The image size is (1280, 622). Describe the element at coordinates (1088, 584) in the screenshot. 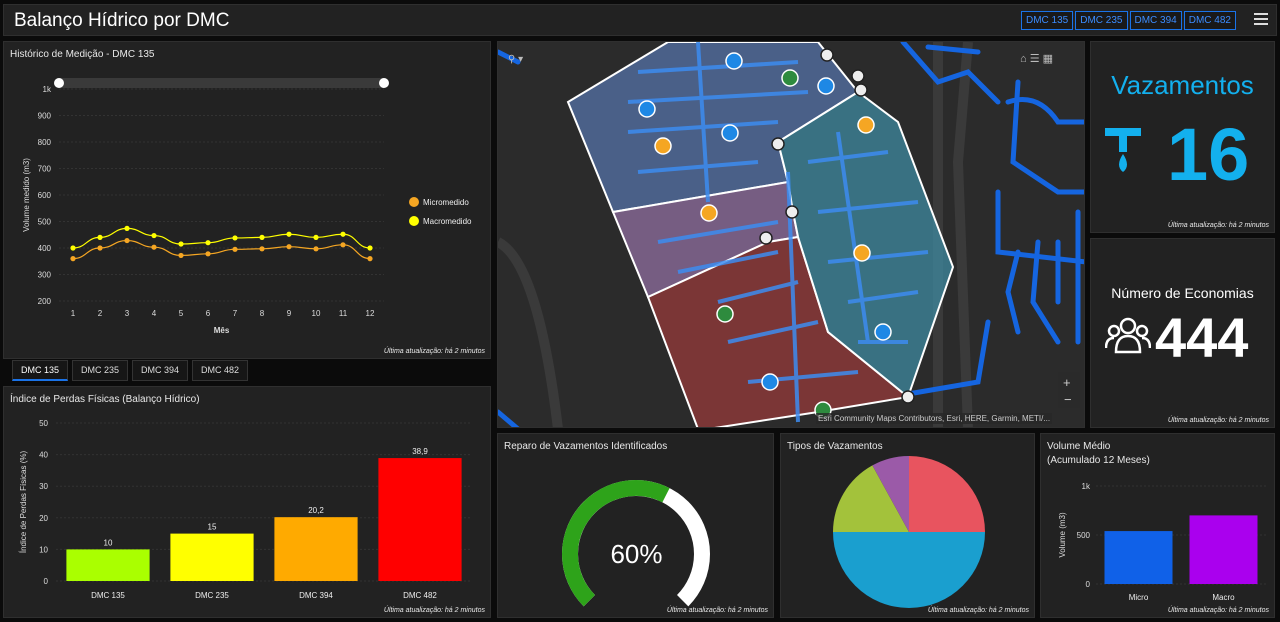

I see `y-tick-label: 0` at that location.